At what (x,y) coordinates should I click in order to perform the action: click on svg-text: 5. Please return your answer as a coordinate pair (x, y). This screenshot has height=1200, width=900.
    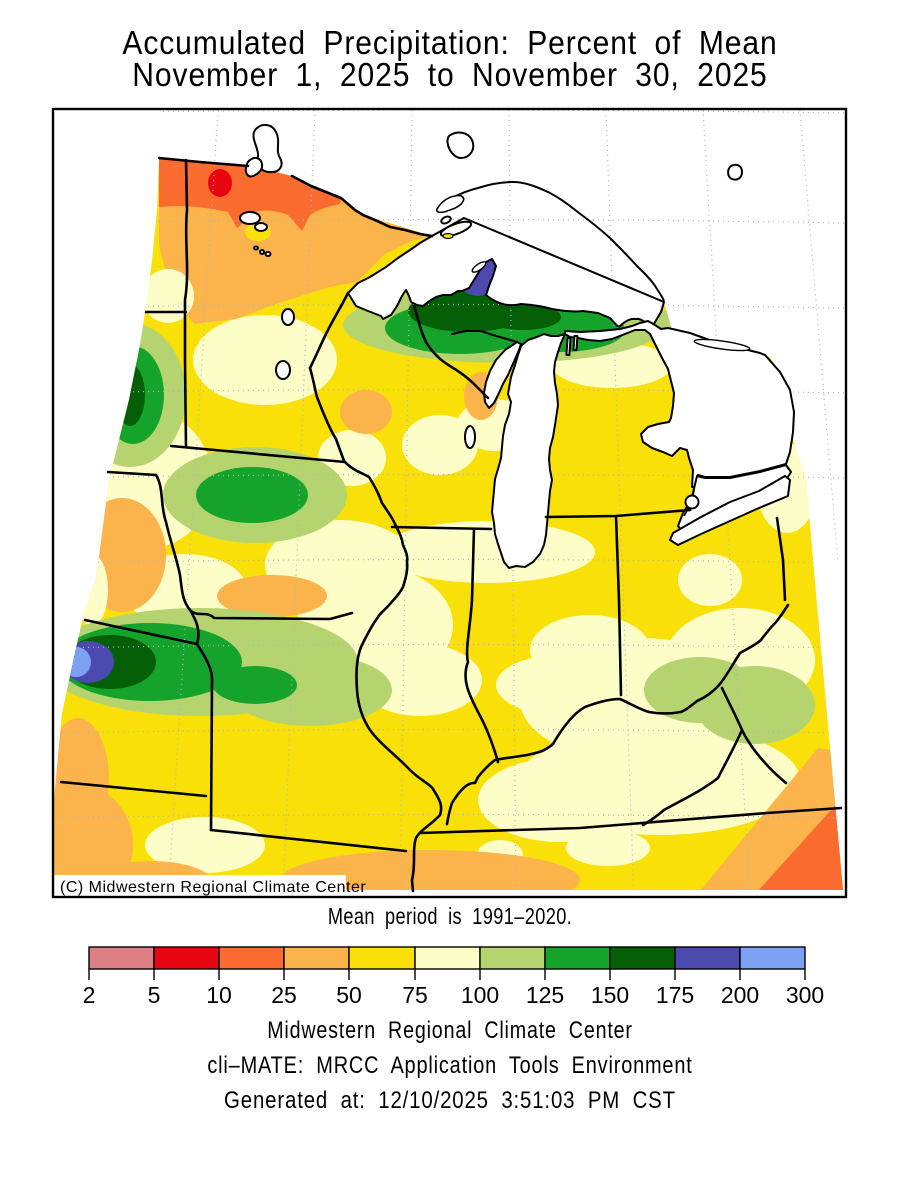
    Looking at the image, I should click on (154, 995).